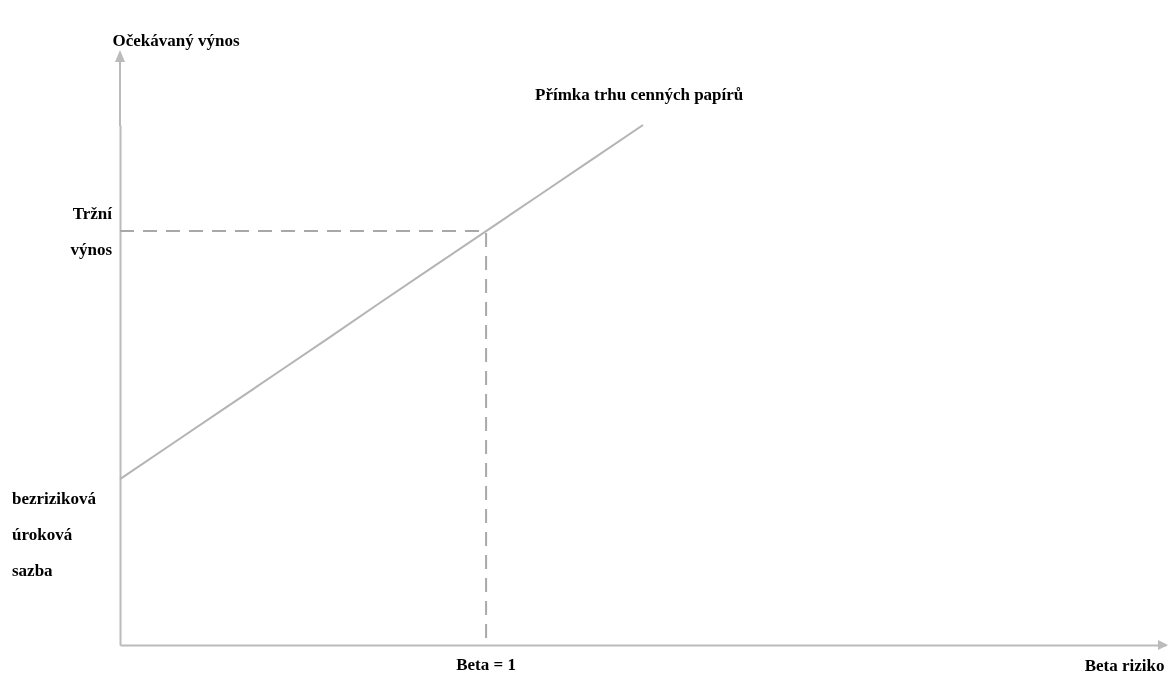 This screenshot has width=1169, height=686. I want to click on text: Beta = 1, so click(486, 664).